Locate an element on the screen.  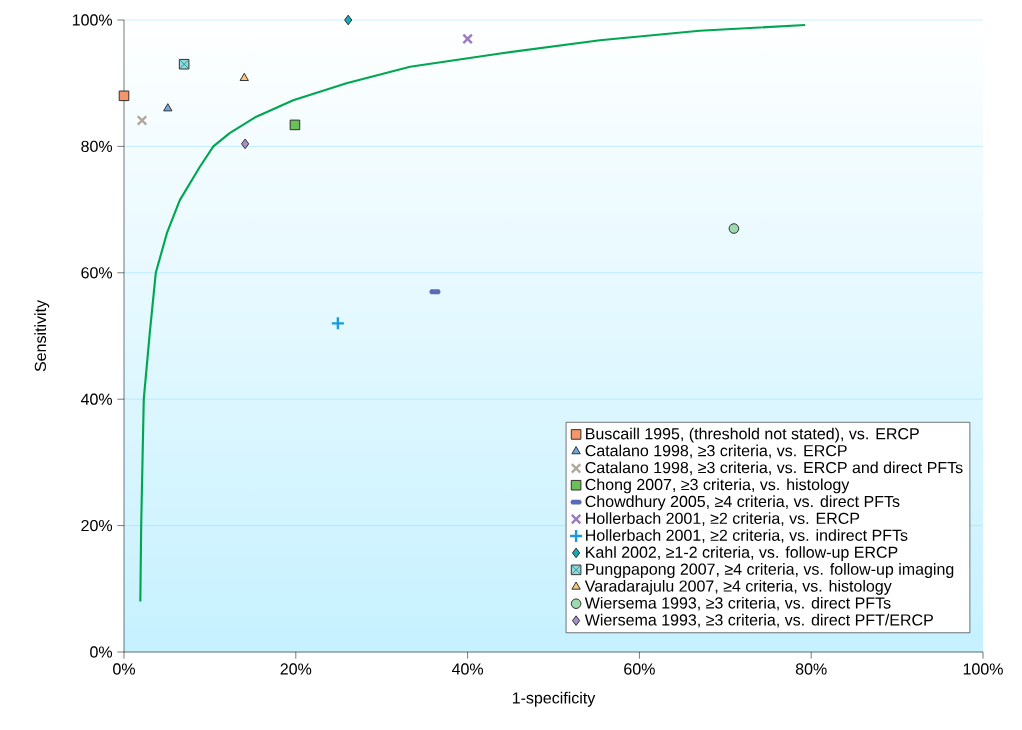
legend-label: Wiersema 1993, ≥3 criteria, vs. direct PFTs is located at coordinates (737, 603).